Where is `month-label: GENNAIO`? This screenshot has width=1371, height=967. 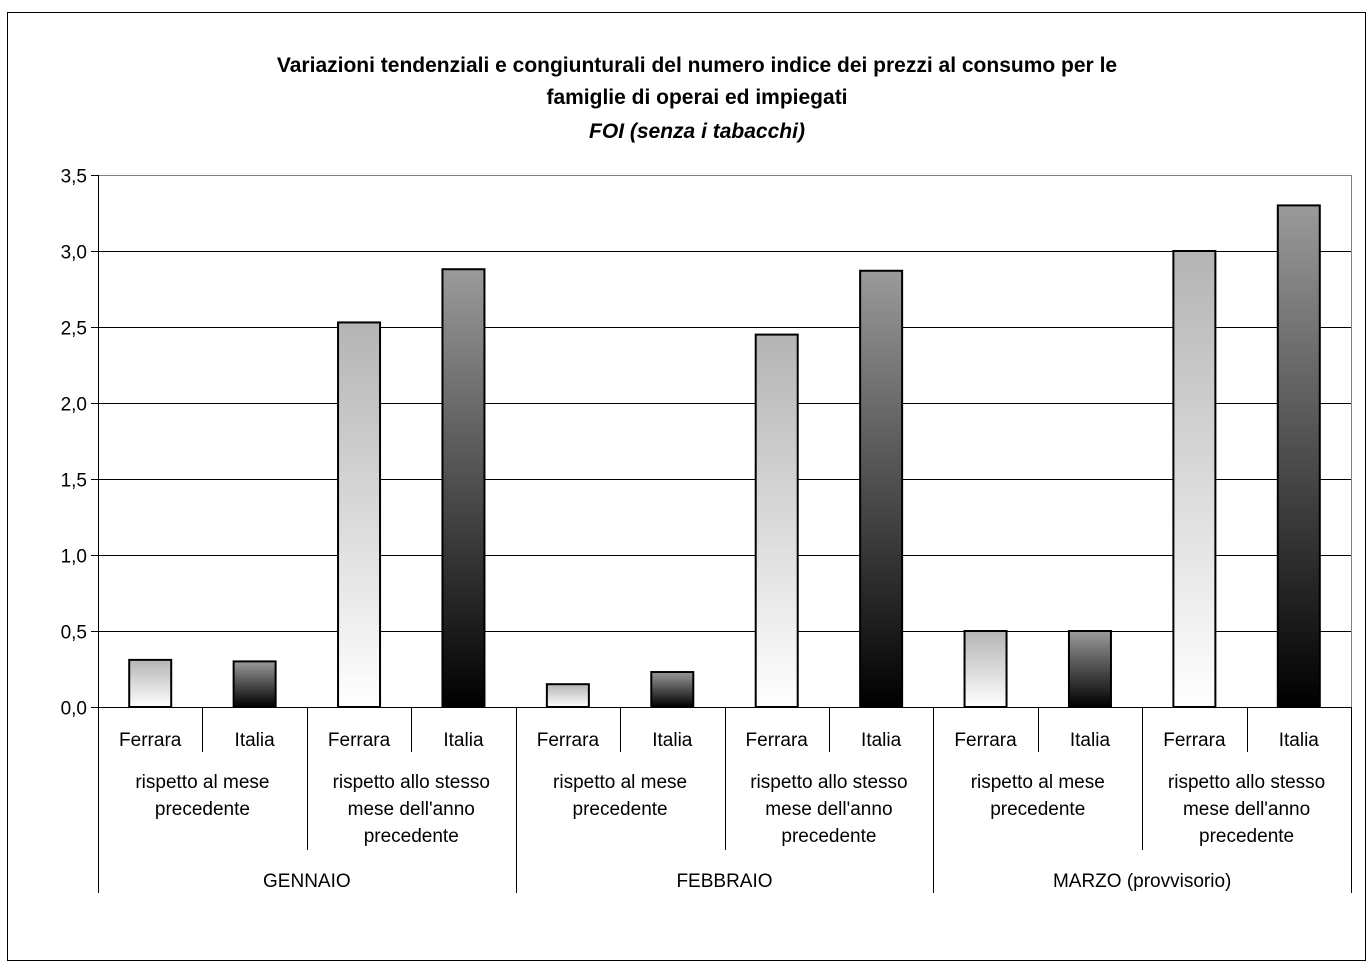
month-label: GENNAIO is located at coordinates (307, 881).